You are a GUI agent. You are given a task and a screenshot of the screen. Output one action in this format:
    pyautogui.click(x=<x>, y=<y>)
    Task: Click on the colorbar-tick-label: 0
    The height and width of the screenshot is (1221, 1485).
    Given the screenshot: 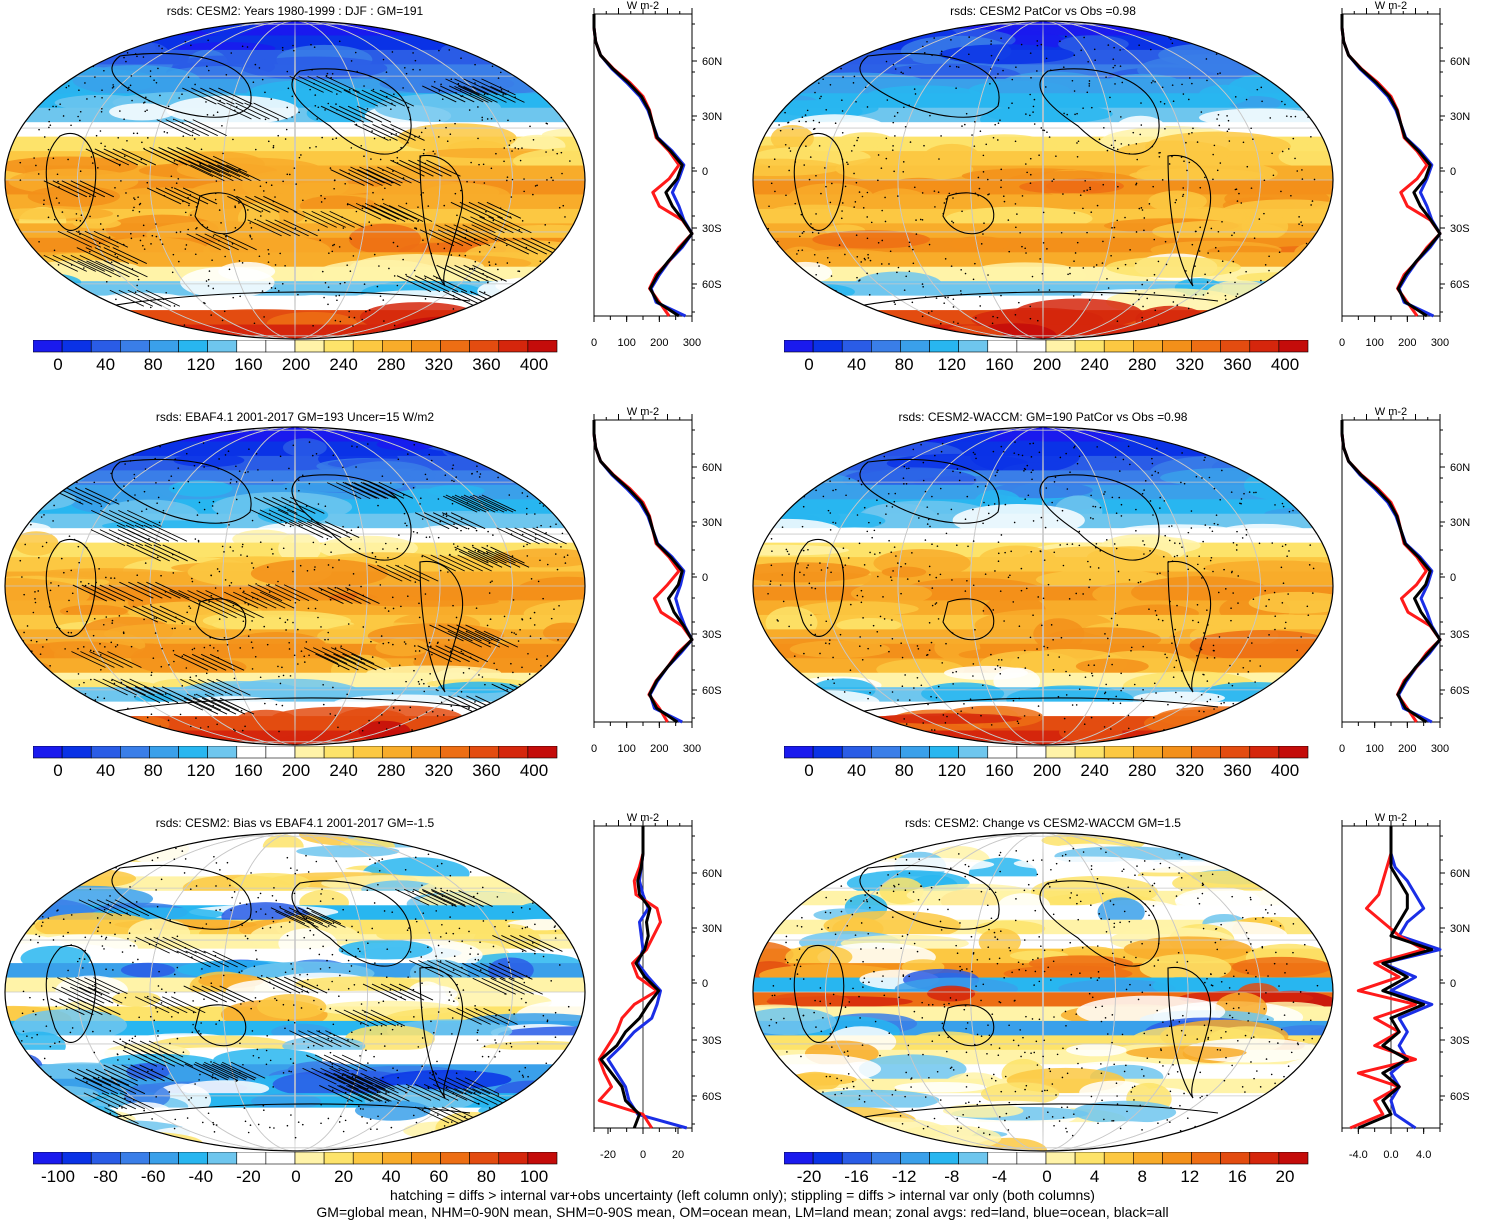 What is the action you would take?
    pyautogui.click(x=809, y=770)
    